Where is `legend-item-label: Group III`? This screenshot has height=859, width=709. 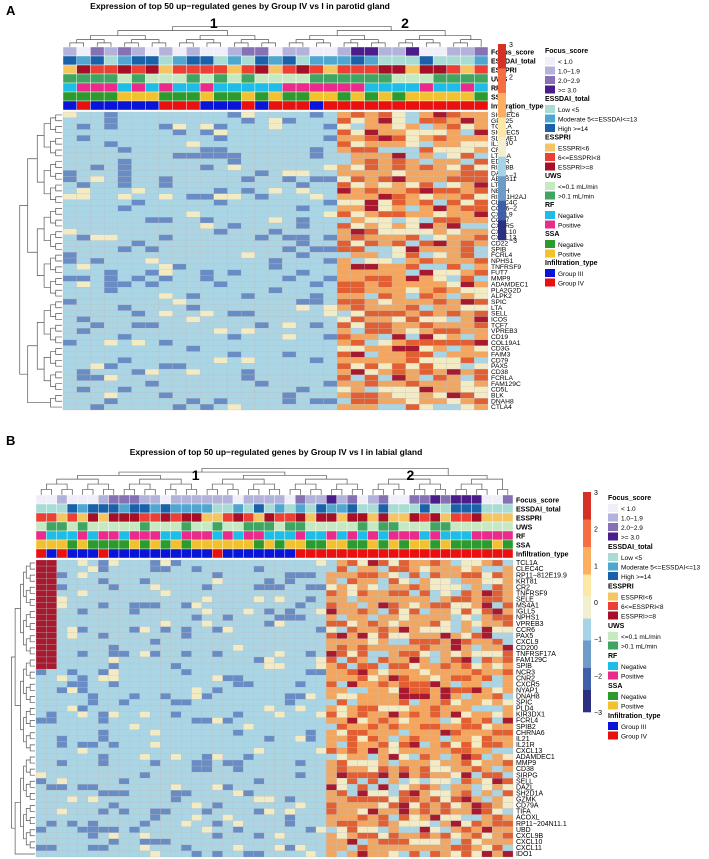
legend-item-label: Group III is located at coordinates (570, 274).